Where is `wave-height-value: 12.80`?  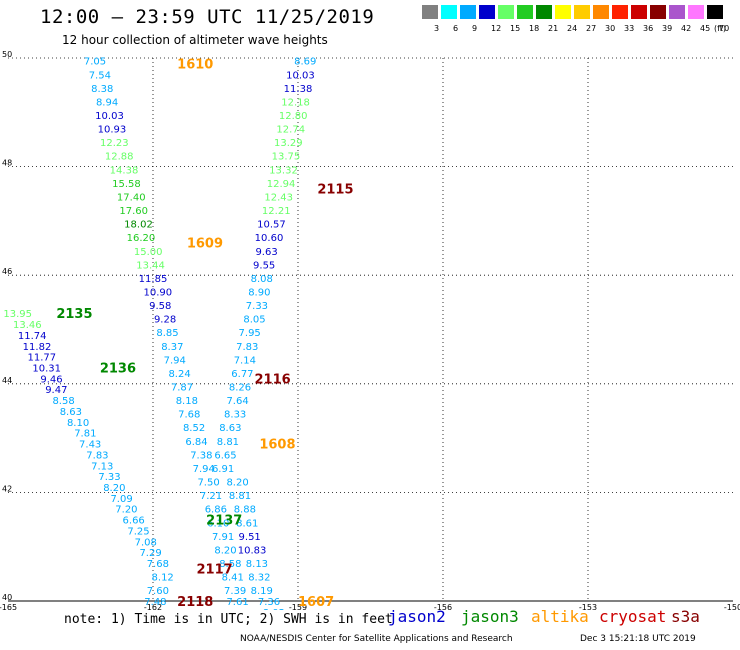
wave-height-value: 12.80 is located at coordinates (293, 116).